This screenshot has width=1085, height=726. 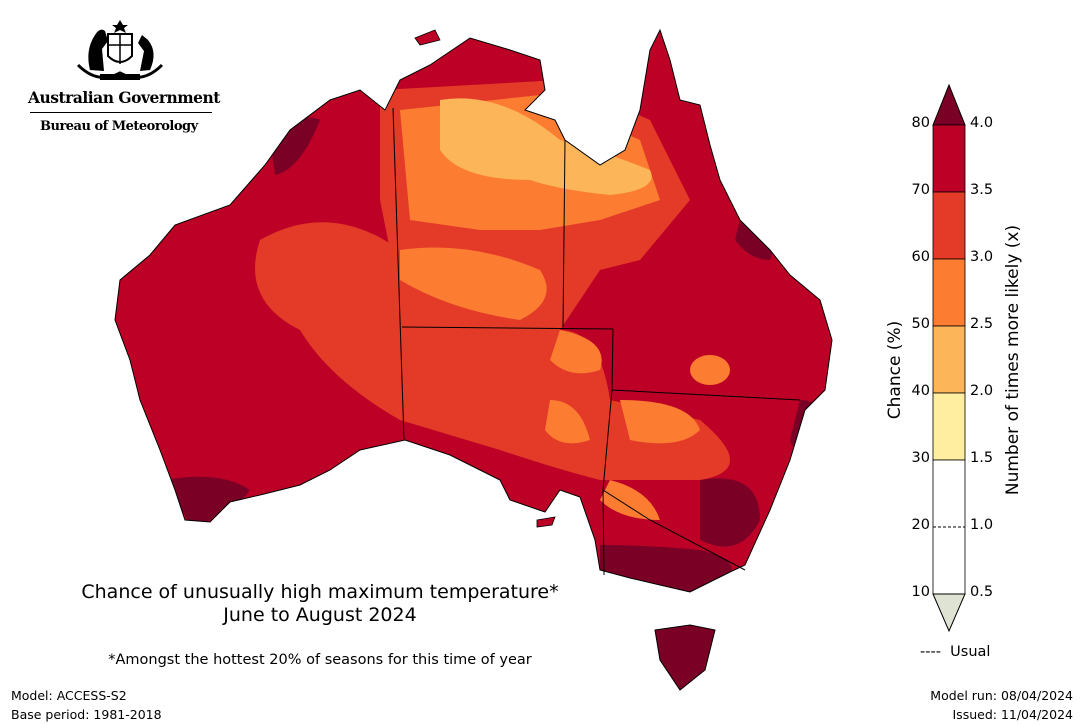 What do you see at coordinates (982, 525) in the screenshot?
I see `colorbar-right-tick: 1.0` at bounding box center [982, 525].